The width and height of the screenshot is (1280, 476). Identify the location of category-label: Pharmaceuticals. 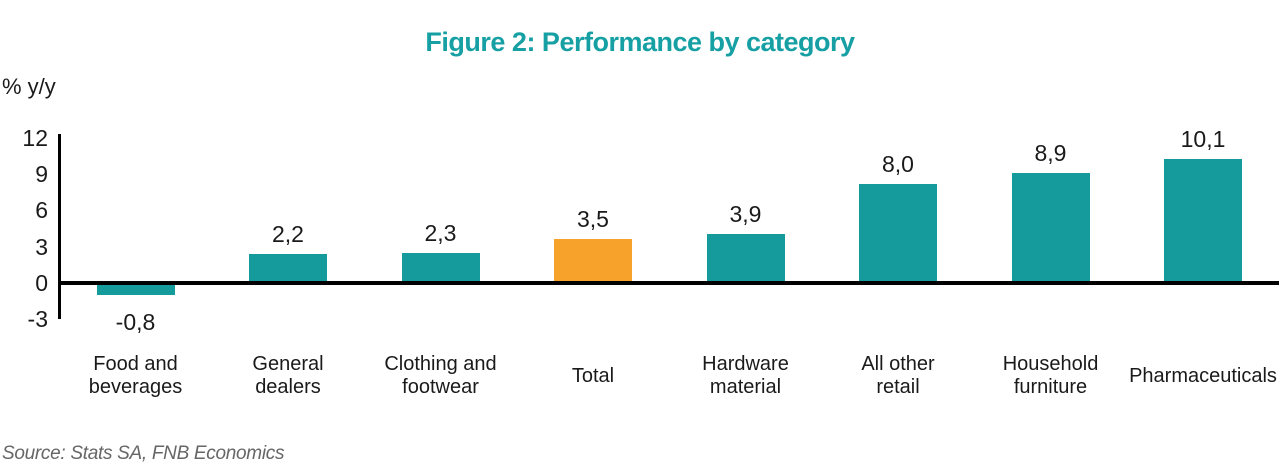
(1203, 375).